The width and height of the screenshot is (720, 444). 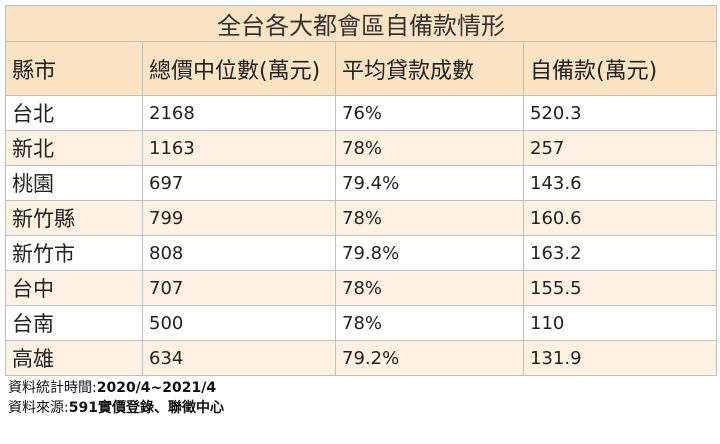 I want to click on cell-loan-ratio: 79.2%, so click(x=429, y=358).